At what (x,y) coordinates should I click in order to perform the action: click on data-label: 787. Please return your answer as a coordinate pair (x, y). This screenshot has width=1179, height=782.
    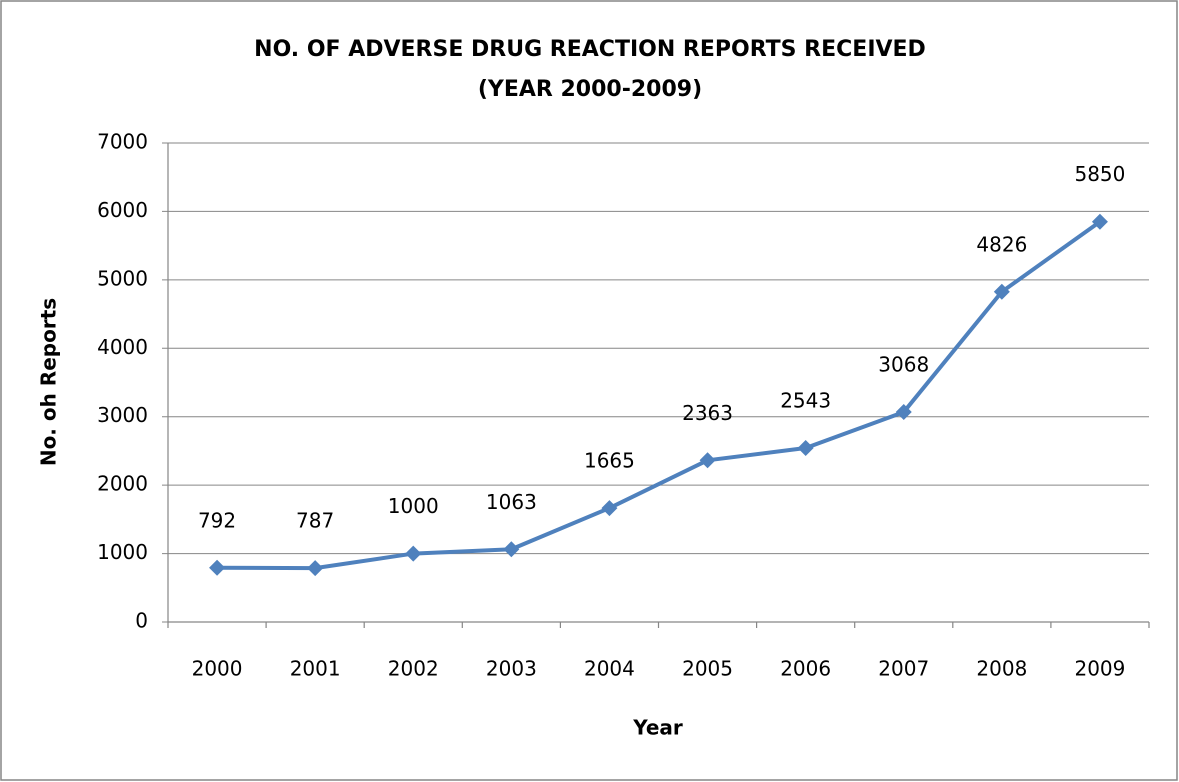
    Looking at the image, I should click on (315, 521).